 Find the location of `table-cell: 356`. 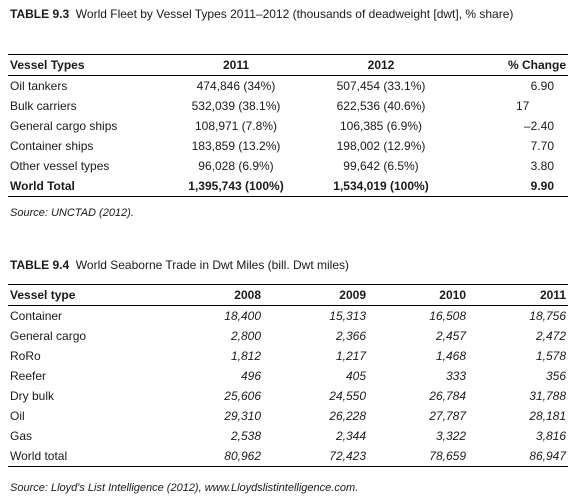

table-cell: 356 is located at coordinates (555, 376).